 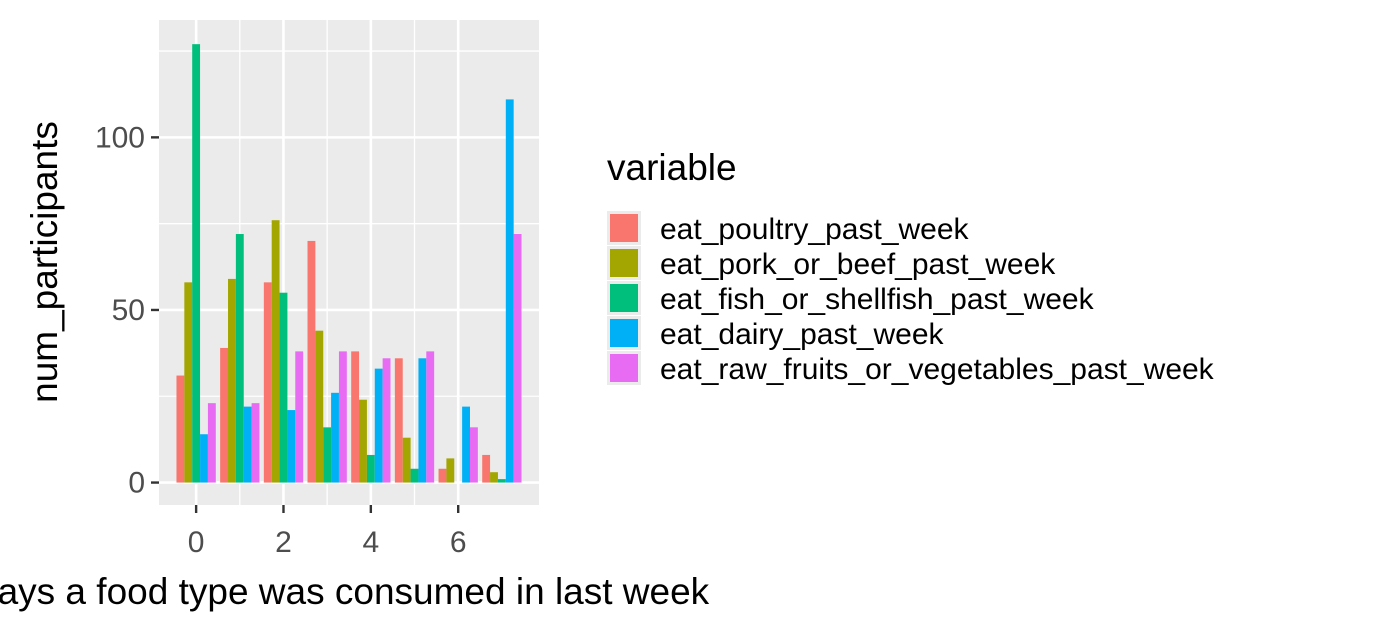 What do you see at coordinates (120, 137) in the screenshot?
I see `y-tick-label: 100` at bounding box center [120, 137].